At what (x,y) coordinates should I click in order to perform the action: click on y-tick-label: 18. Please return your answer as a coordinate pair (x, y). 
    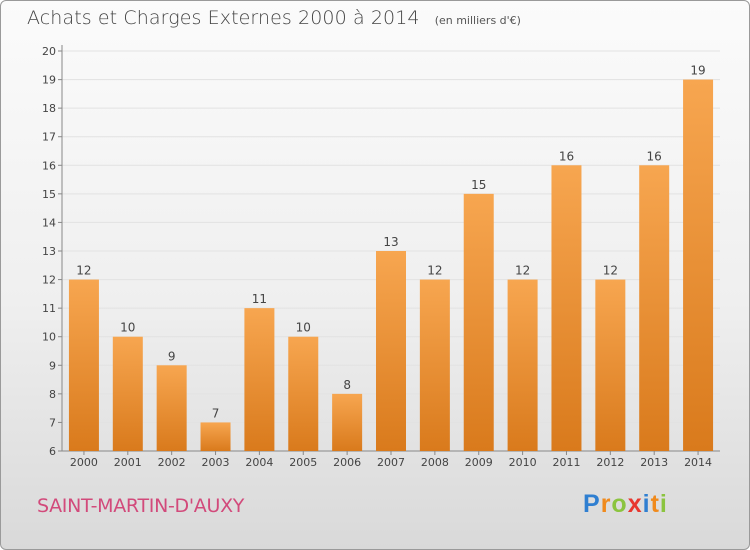
    Looking at the image, I should click on (49, 108).